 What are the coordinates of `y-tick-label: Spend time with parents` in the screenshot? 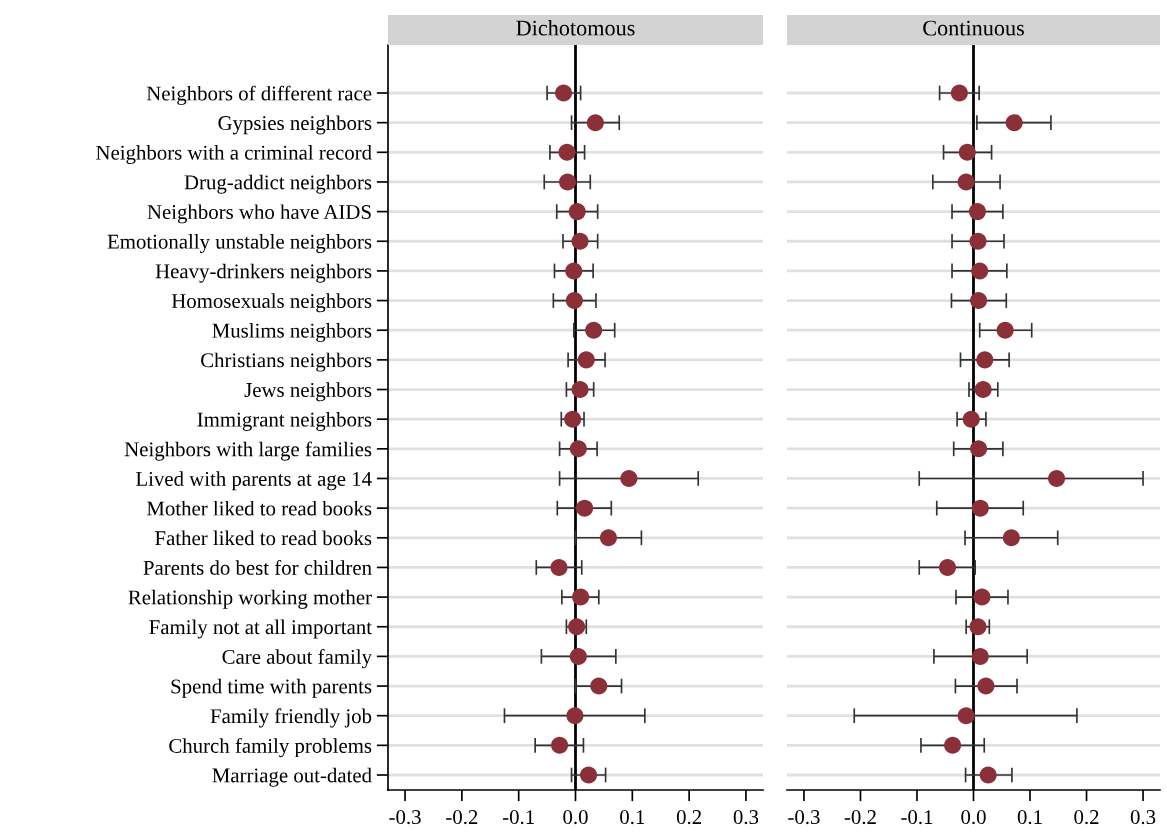 It's located at (271, 688).